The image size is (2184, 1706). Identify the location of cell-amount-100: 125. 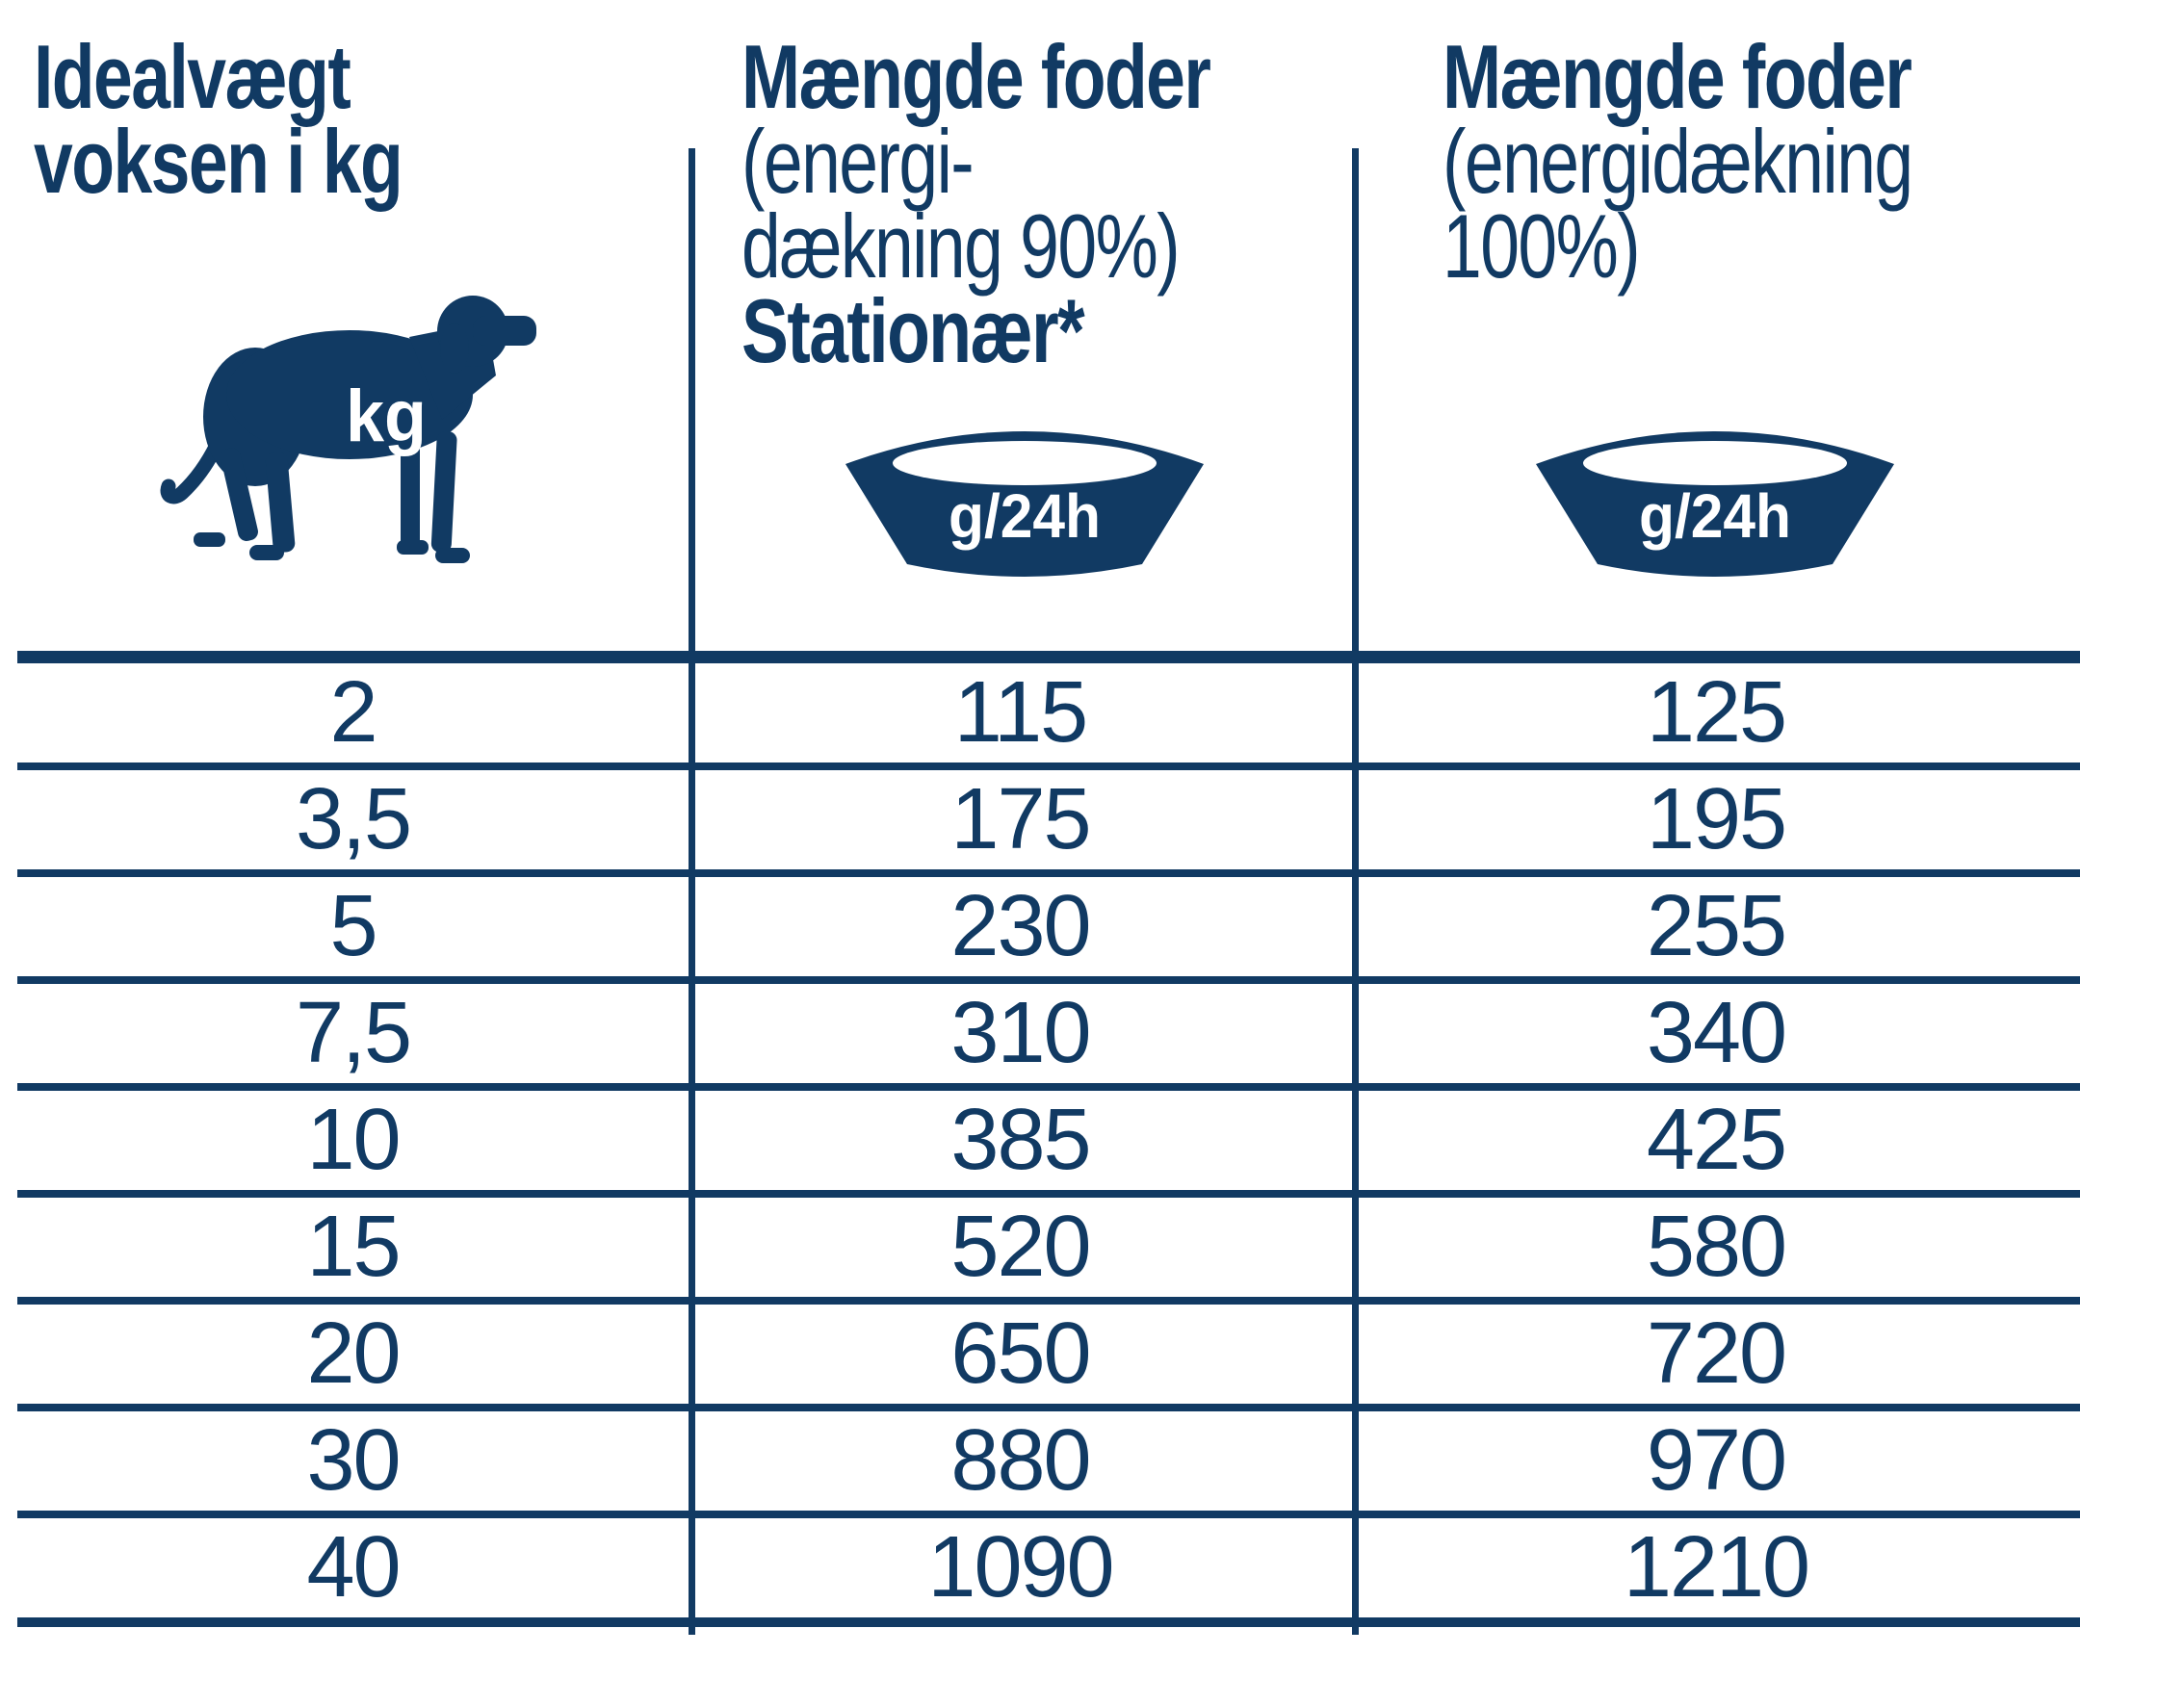
(1716, 712).